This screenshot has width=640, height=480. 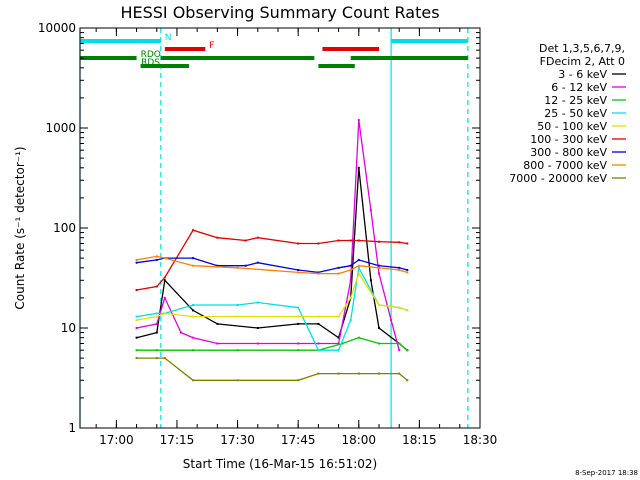 I want to click on y-tick-label: 1, so click(x=72, y=428).